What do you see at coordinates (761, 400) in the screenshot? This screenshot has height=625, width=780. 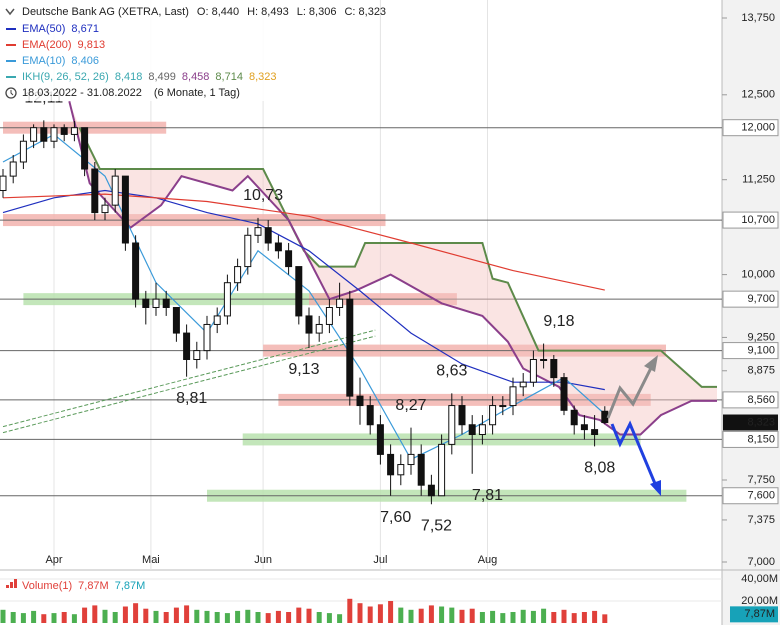 I see `level-label: 8,560` at bounding box center [761, 400].